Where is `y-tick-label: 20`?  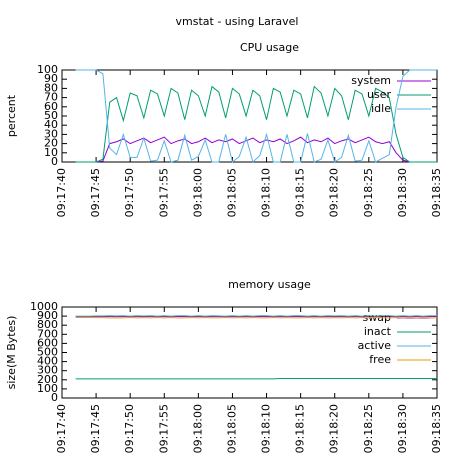
y-tick-label: 20 is located at coordinates (51, 143).